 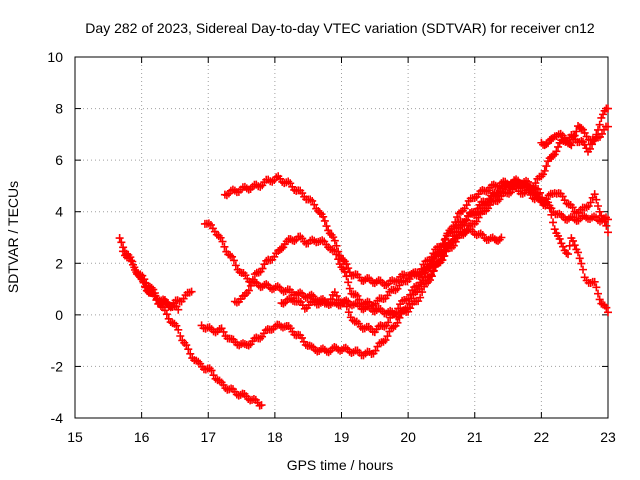 I want to click on y-tick-label: -4, so click(x=57, y=418).